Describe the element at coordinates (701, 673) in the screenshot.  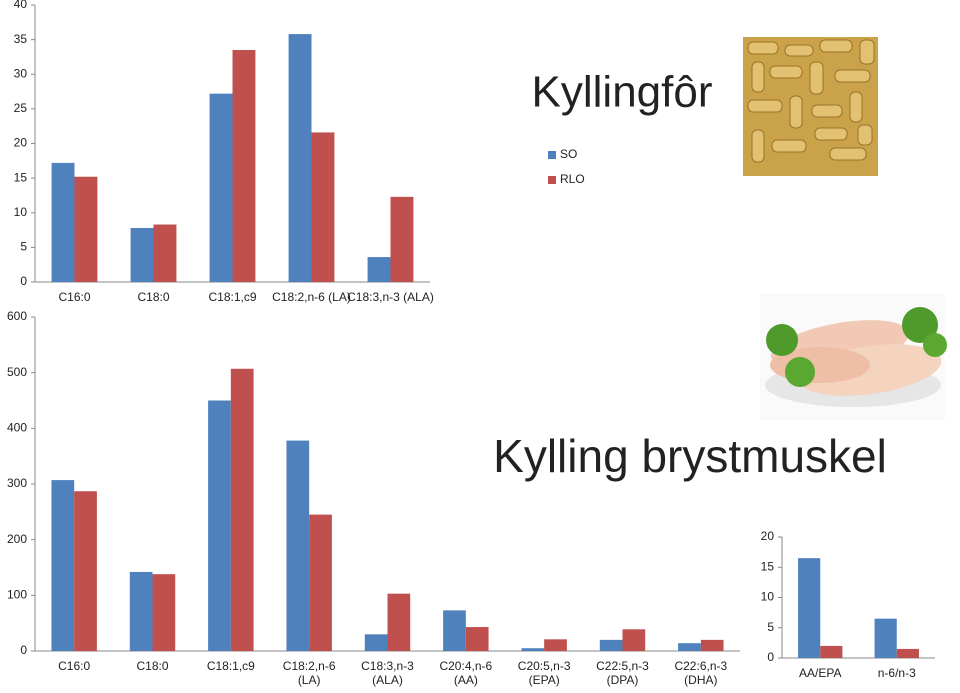
I see `x-tick-label: C22:6,n-3 (DHA)` at that location.